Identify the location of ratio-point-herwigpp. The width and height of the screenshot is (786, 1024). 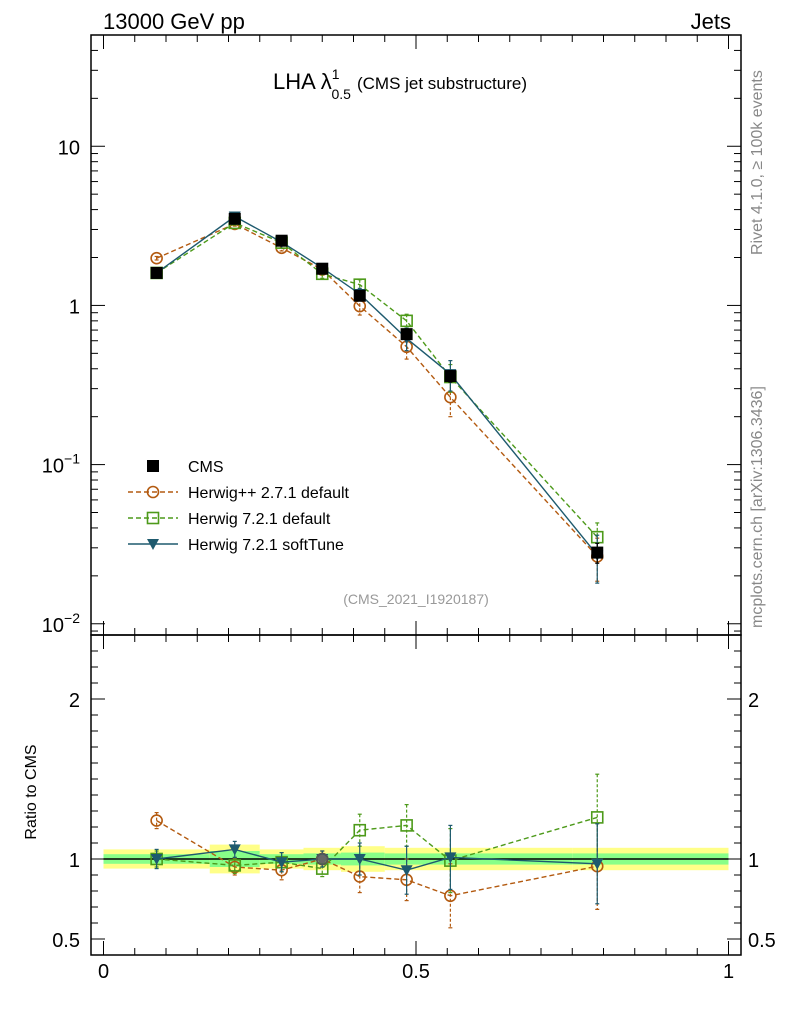
(156, 820).